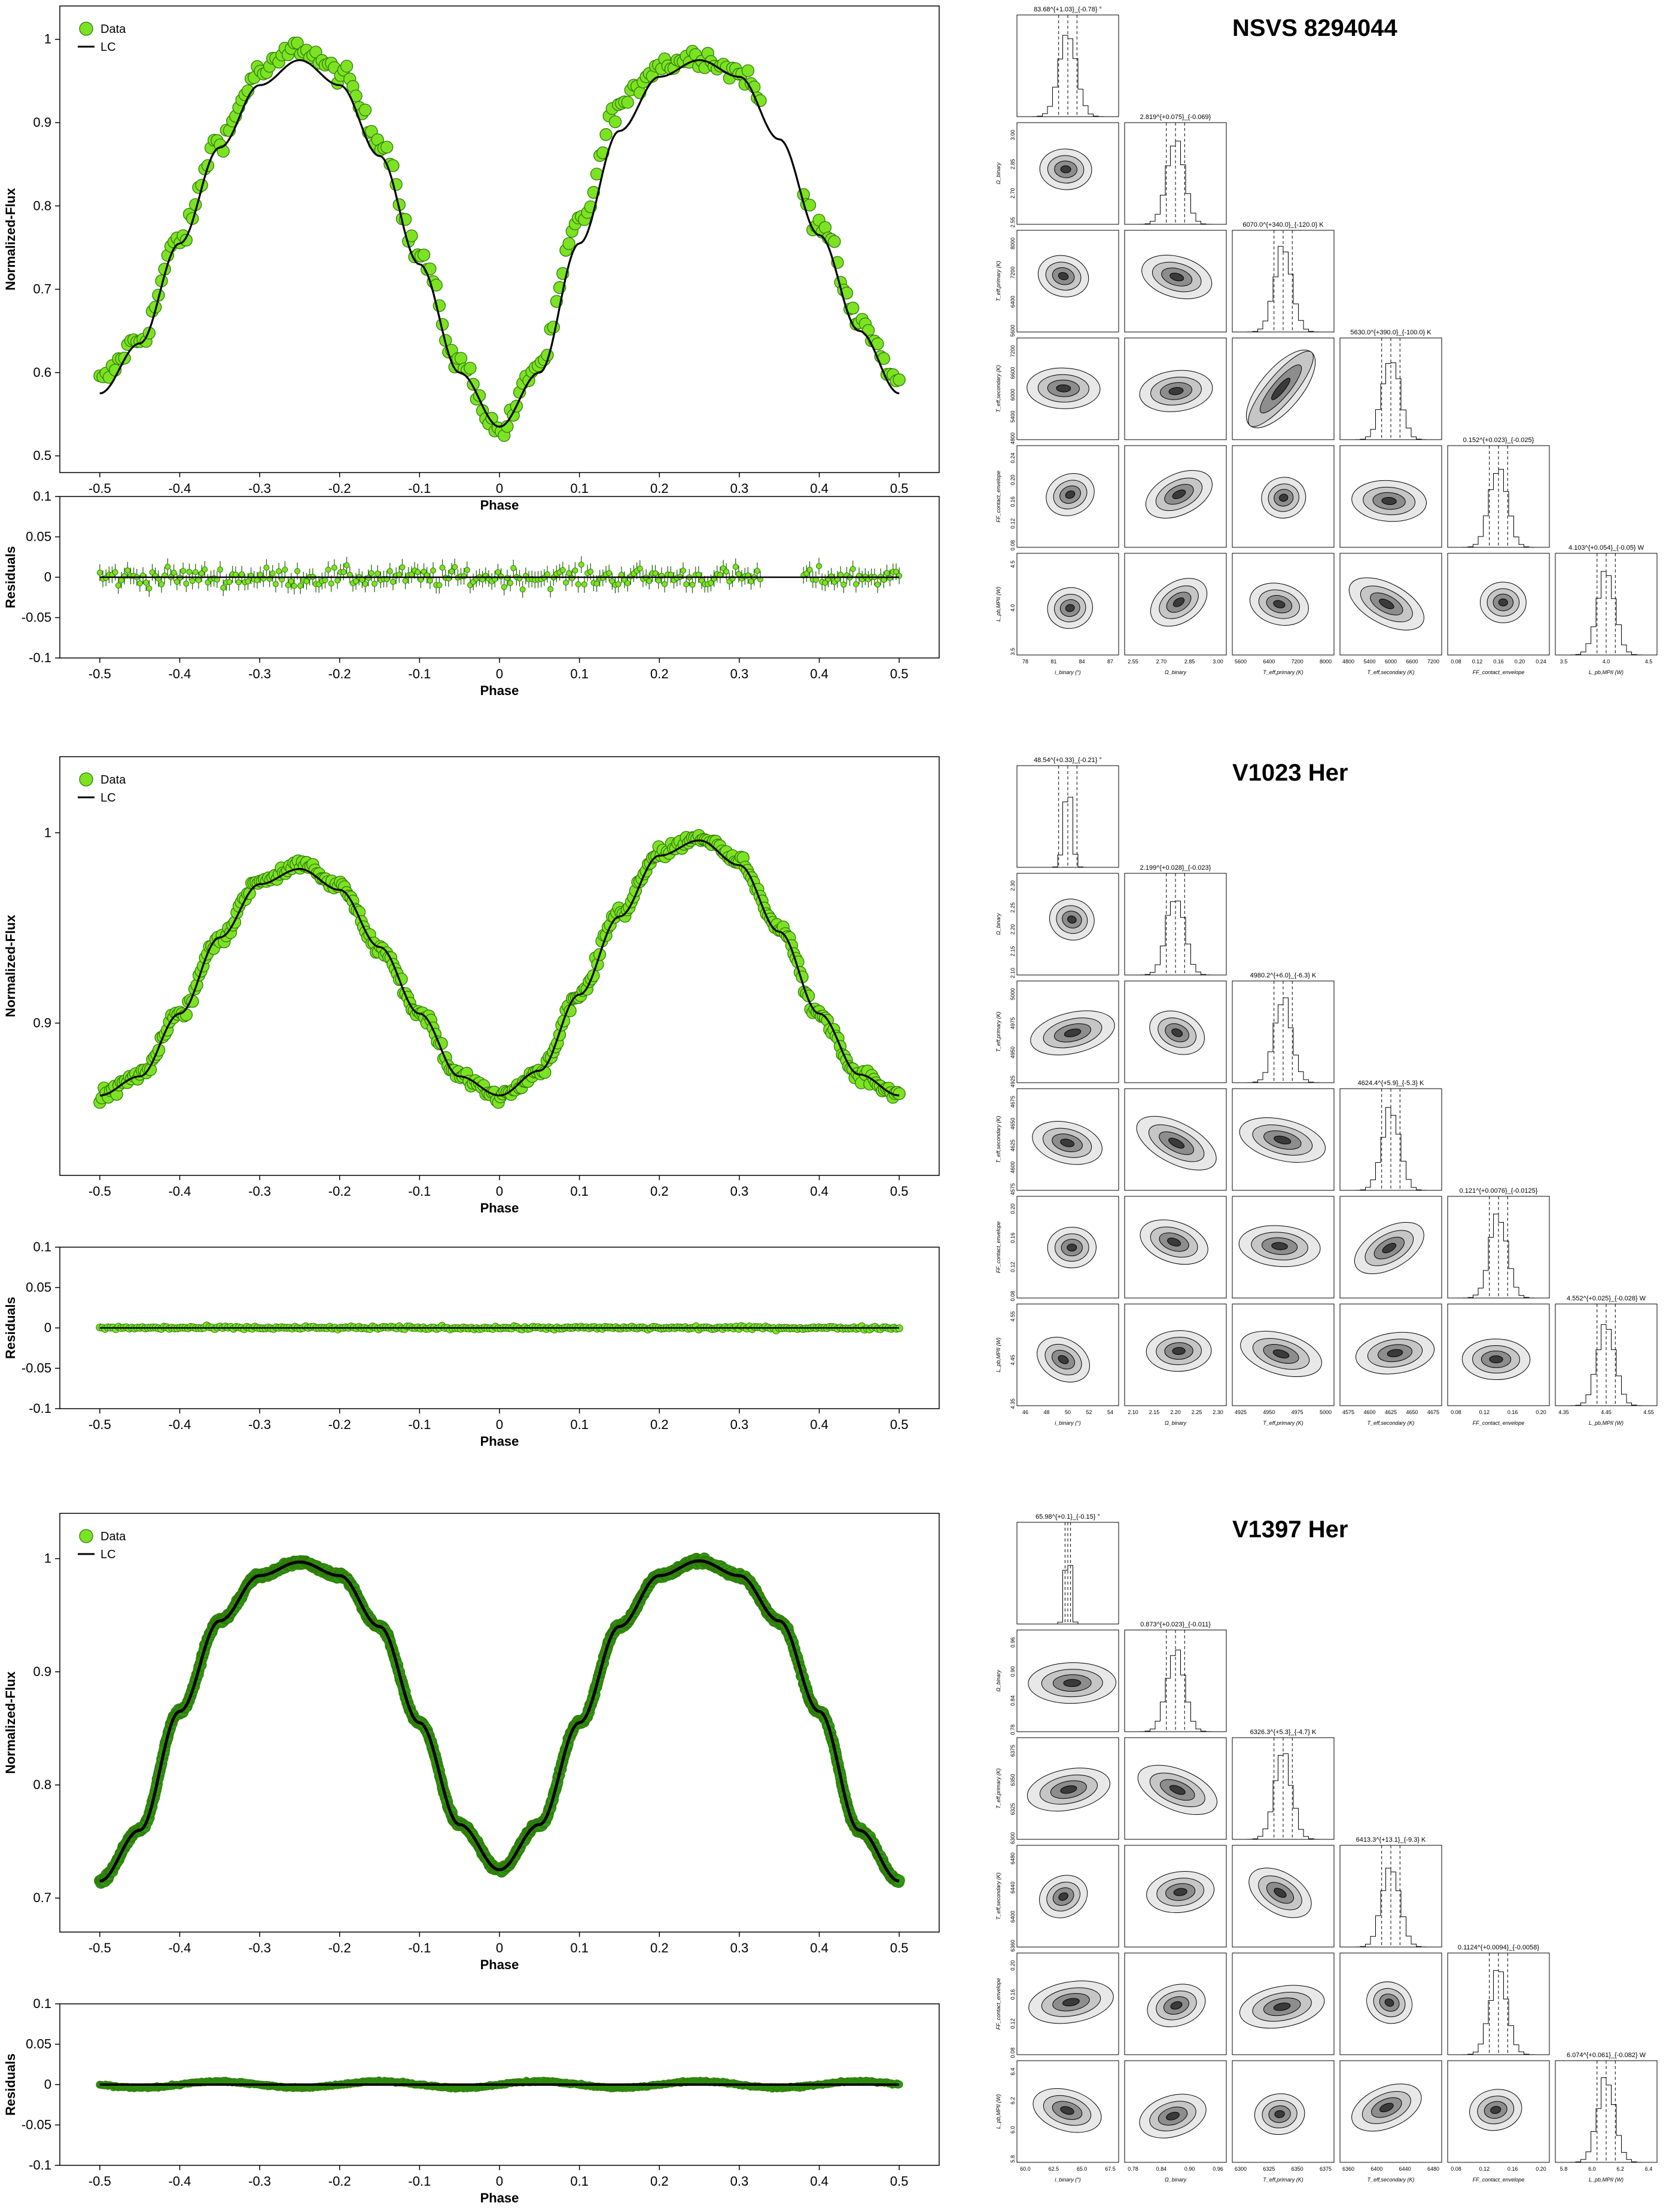 The image size is (1666, 2212). Describe the element at coordinates (1369, 662) in the screenshot. I see `corner-xtick-label: 5400` at that location.